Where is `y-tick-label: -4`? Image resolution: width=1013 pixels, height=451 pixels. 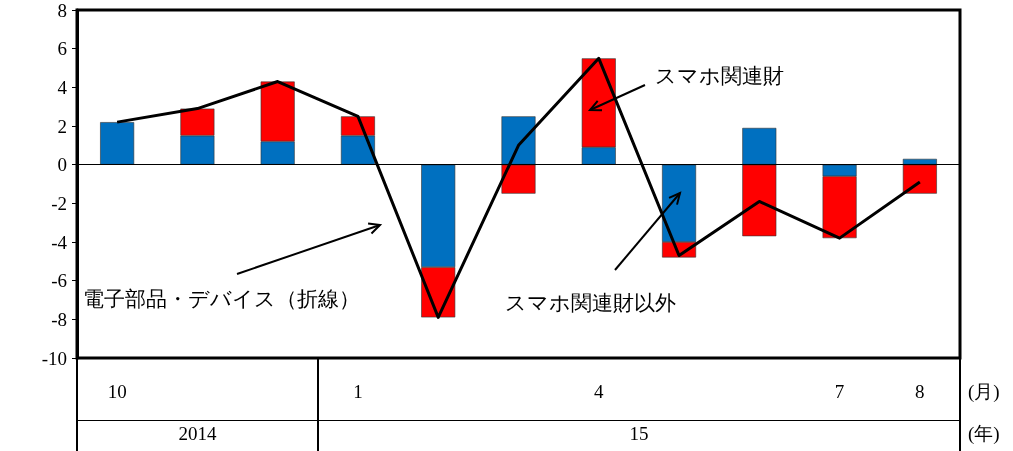
y-tick-label: -4 is located at coordinates (59, 242).